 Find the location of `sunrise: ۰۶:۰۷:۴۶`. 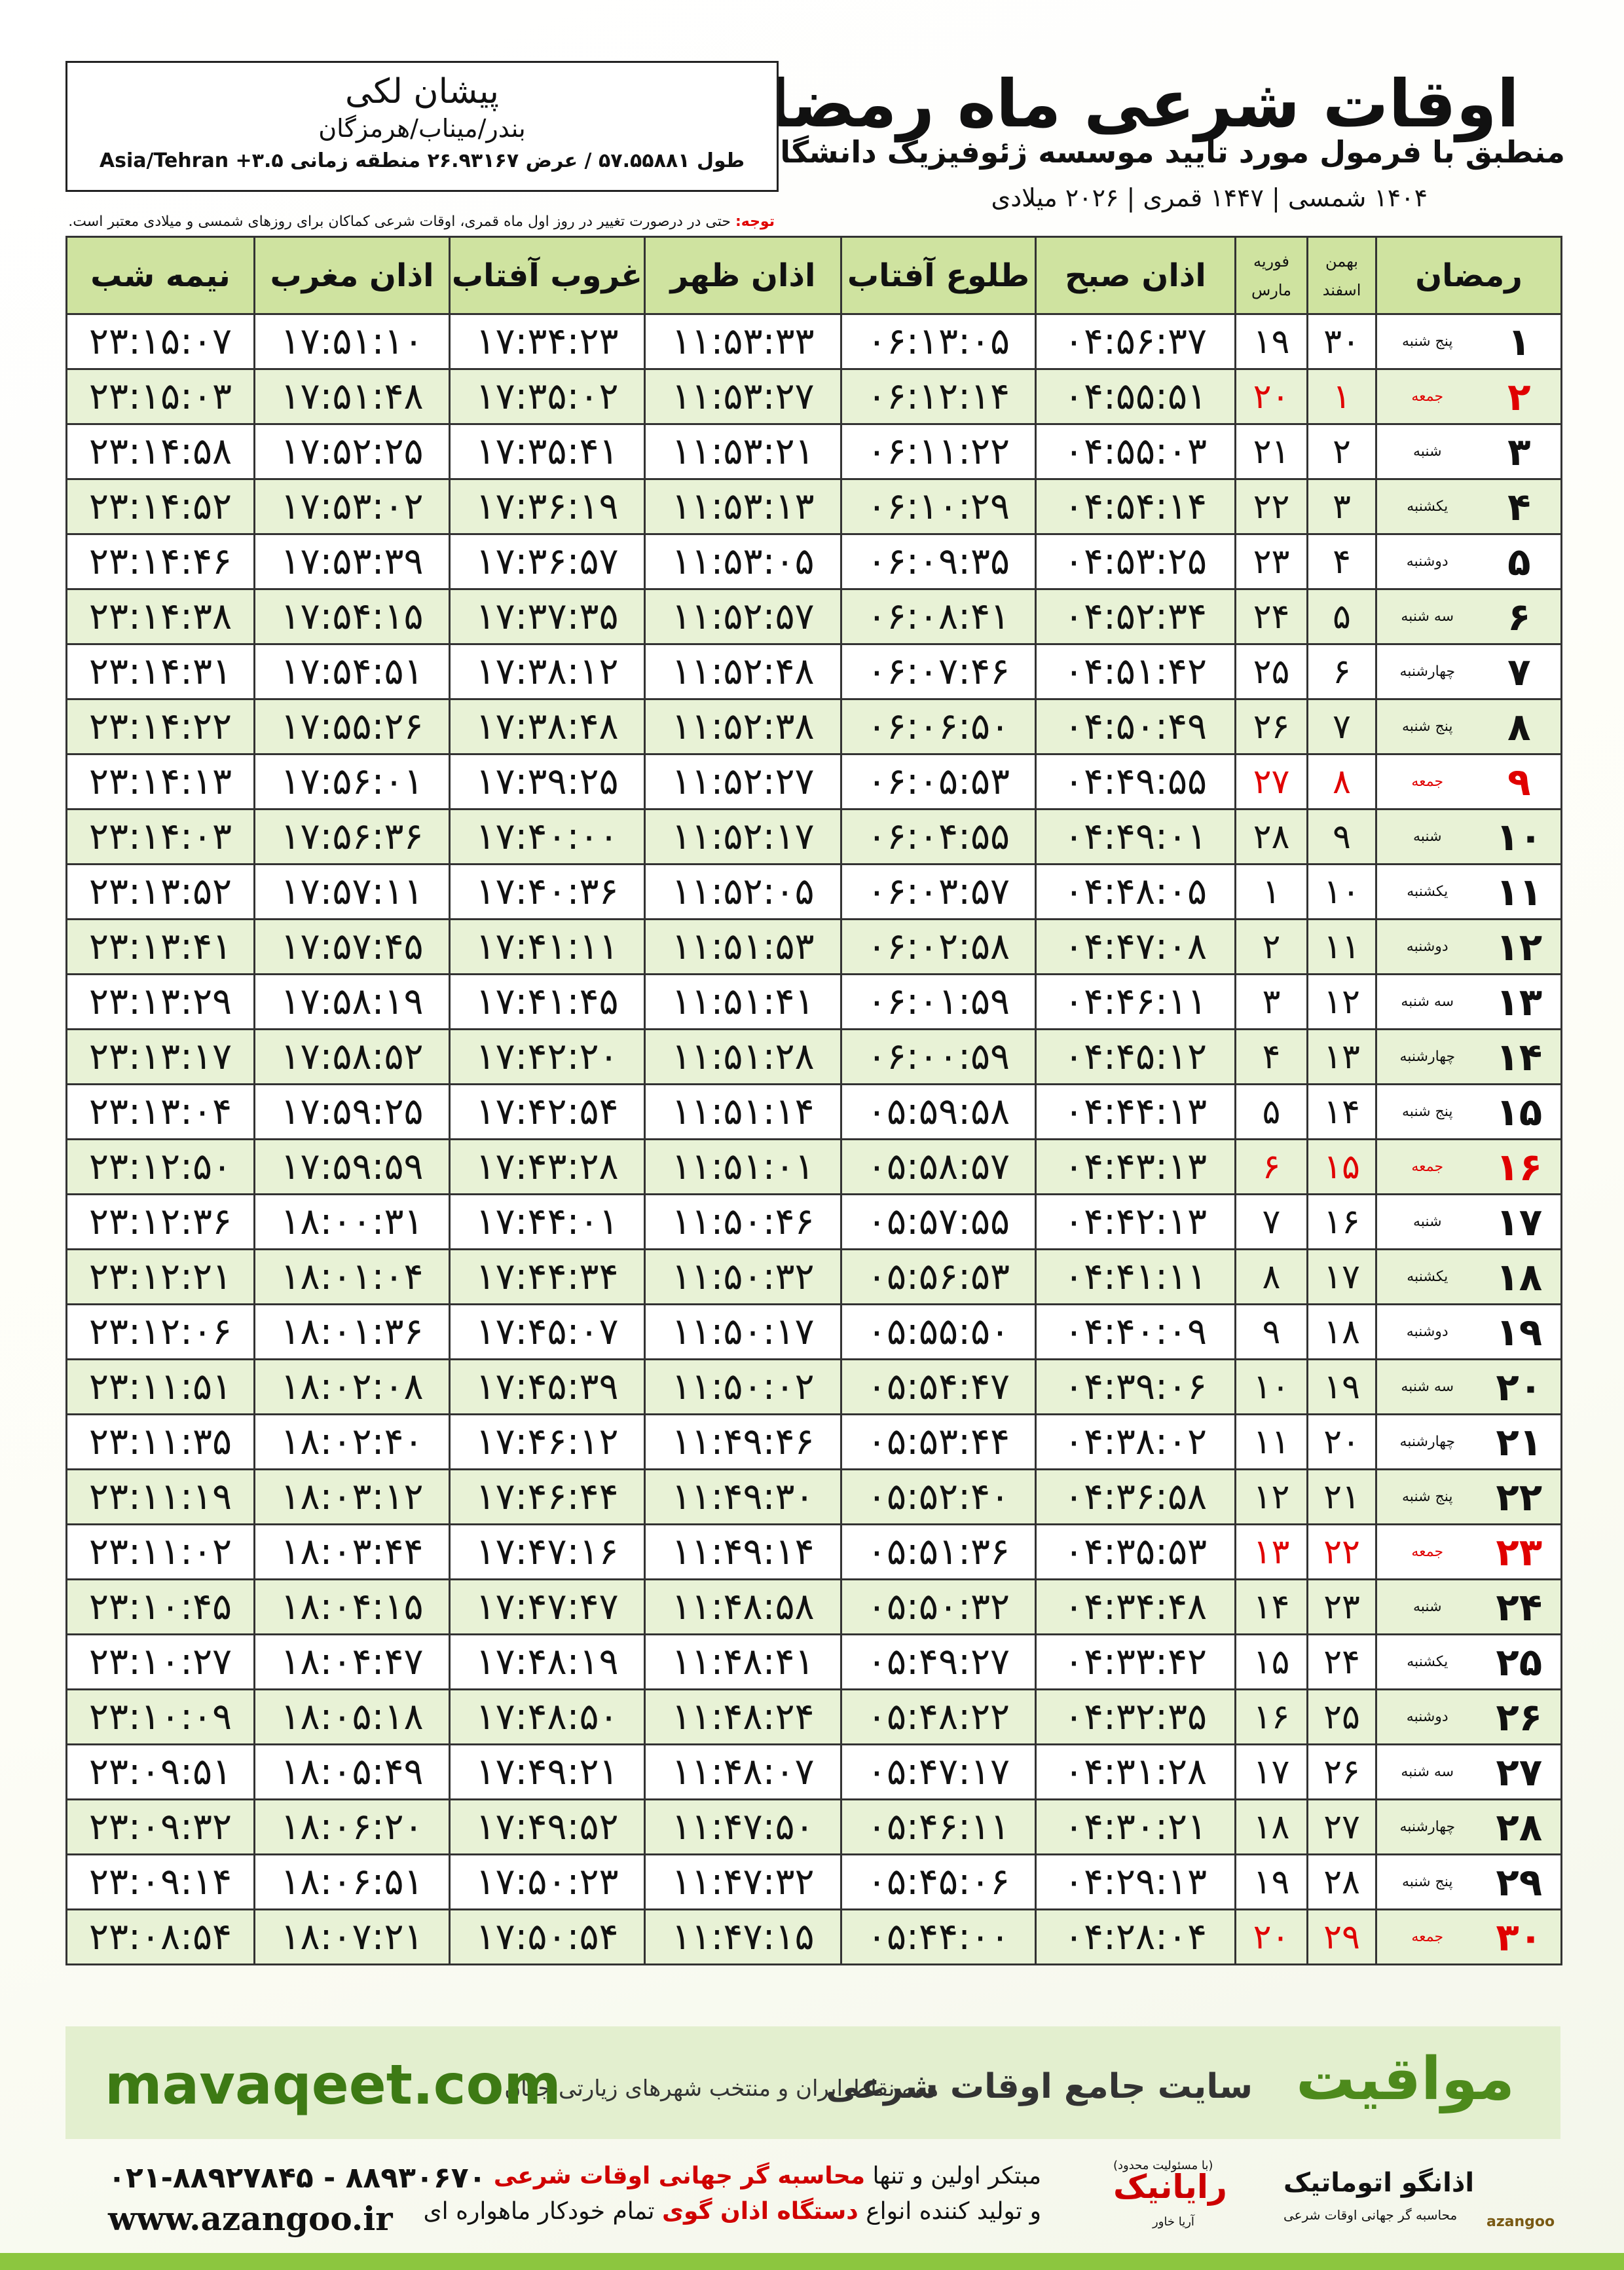

sunrise: ۰۶:۰۷:۴۶ is located at coordinates (938, 671).